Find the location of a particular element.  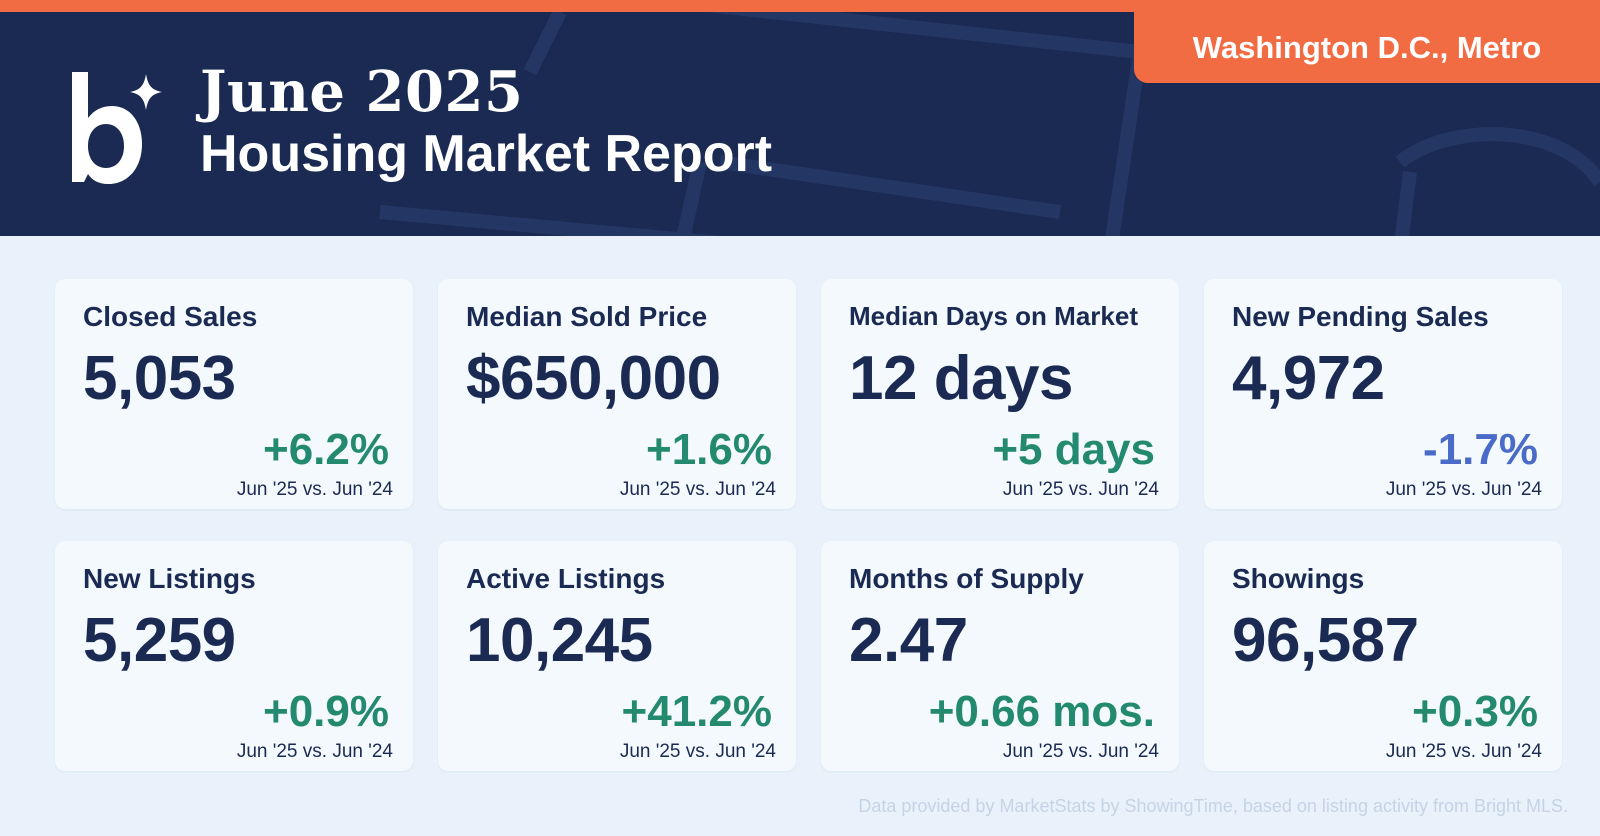

stat-change: +5 days is located at coordinates (1073, 449).